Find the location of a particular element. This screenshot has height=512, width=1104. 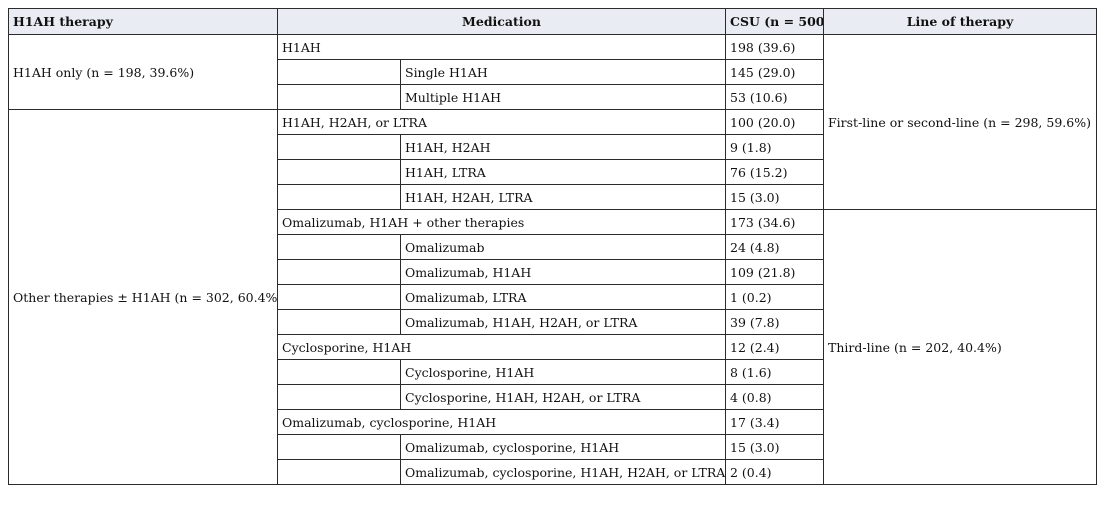

csu-value: 24 (4.8) is located at coordinates (774, 247).